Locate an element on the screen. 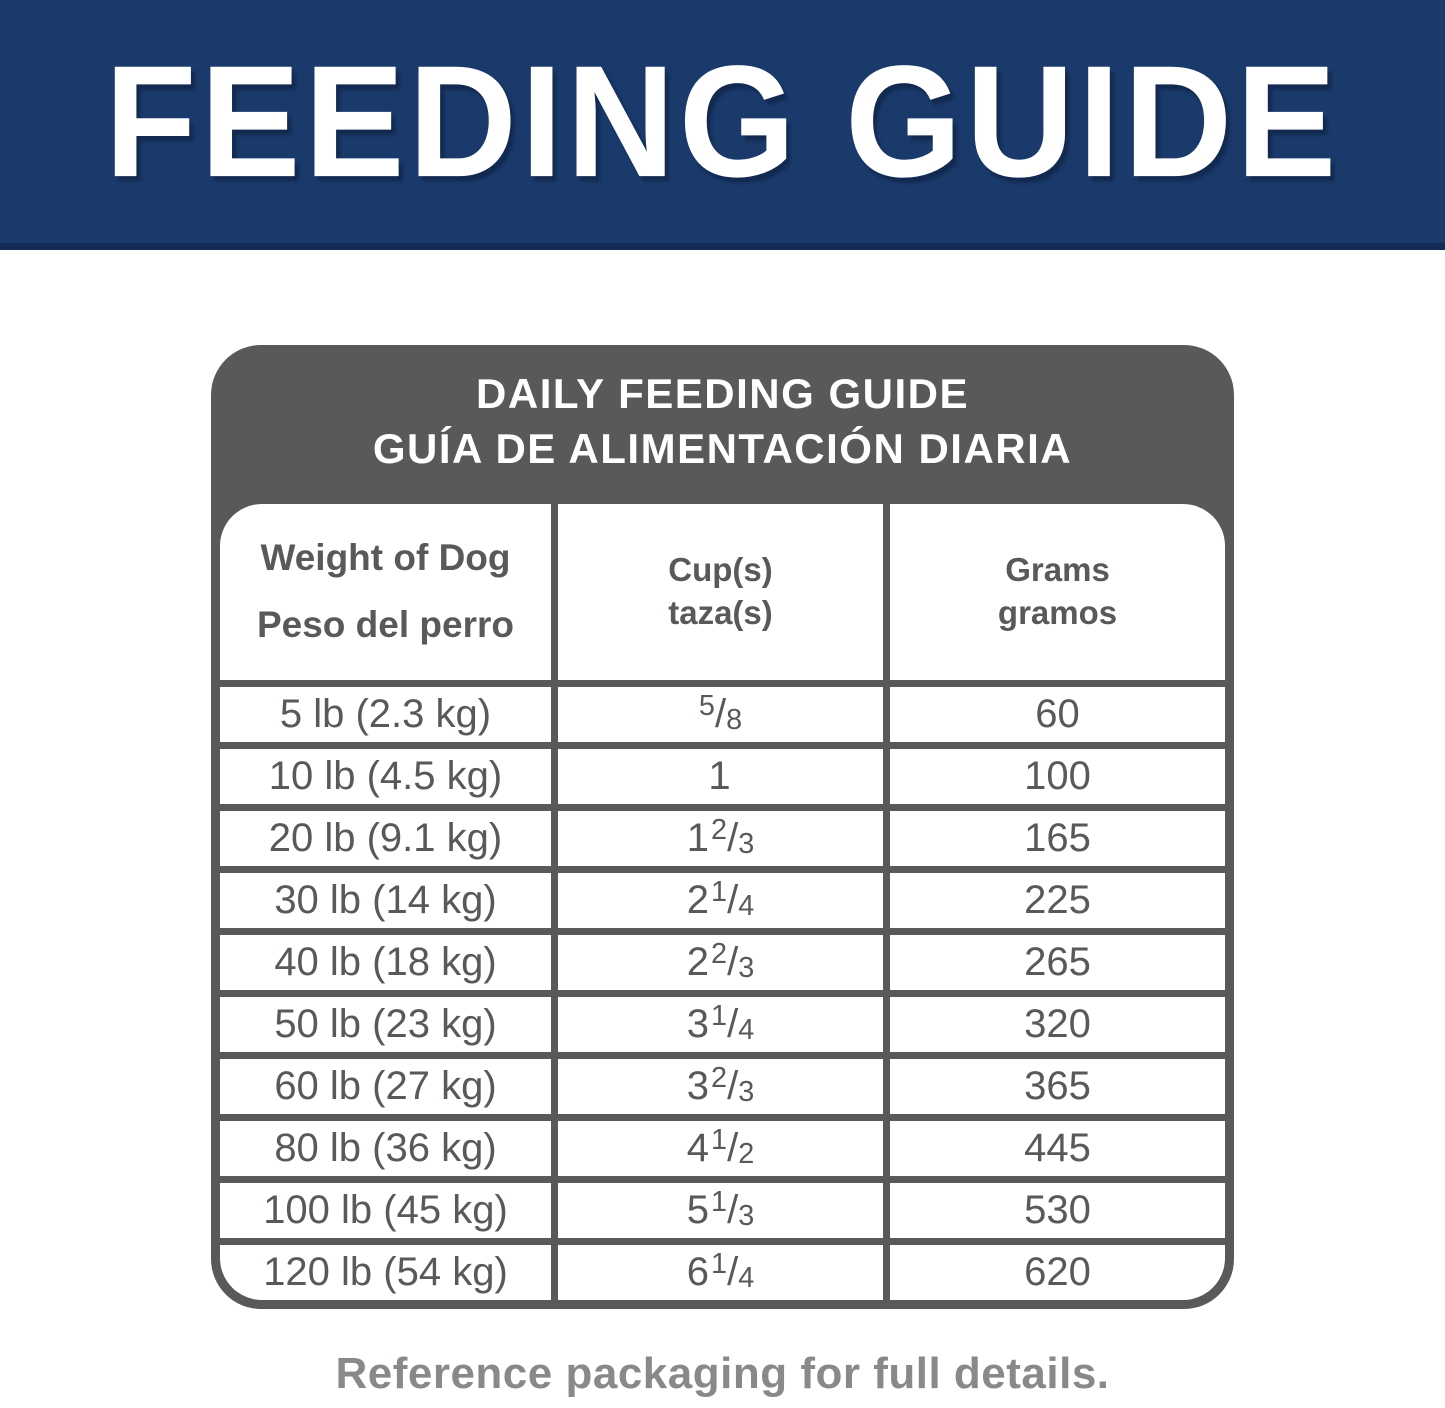  weight-cell: 40 lb (18 kg) is located at coordinates (385, 962).